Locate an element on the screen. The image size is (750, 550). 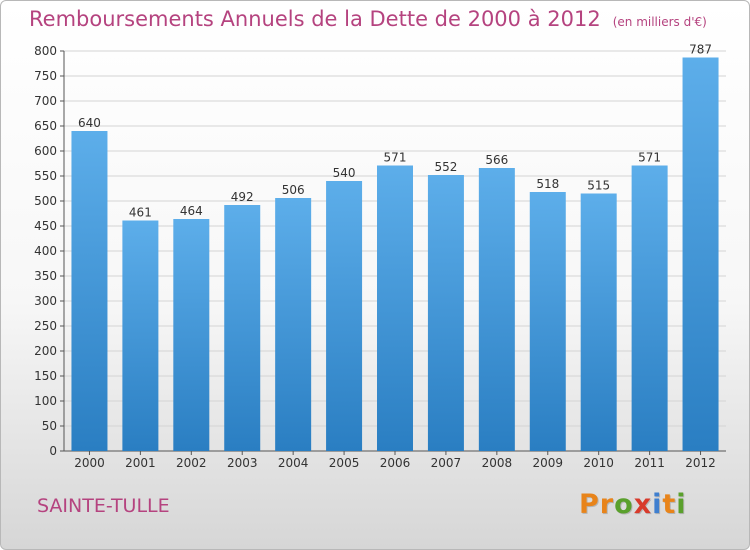
value-label: 464 is located at coordinates (191, 211).